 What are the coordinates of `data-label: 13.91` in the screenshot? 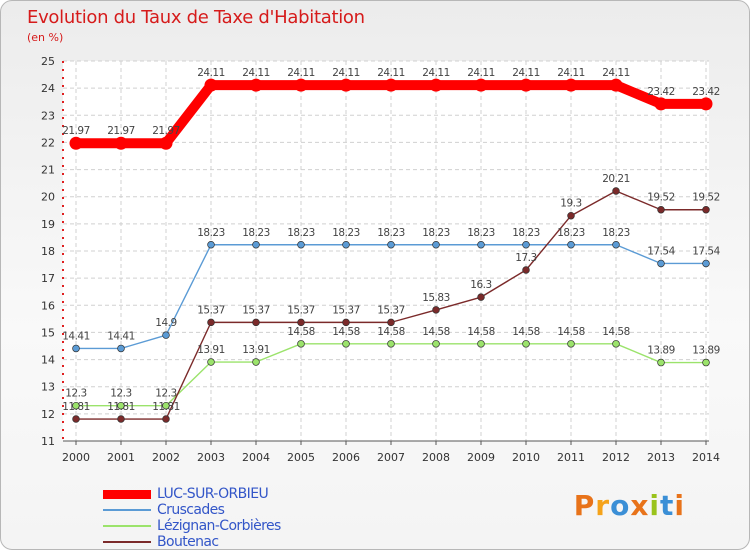 It's located at (211, 350).